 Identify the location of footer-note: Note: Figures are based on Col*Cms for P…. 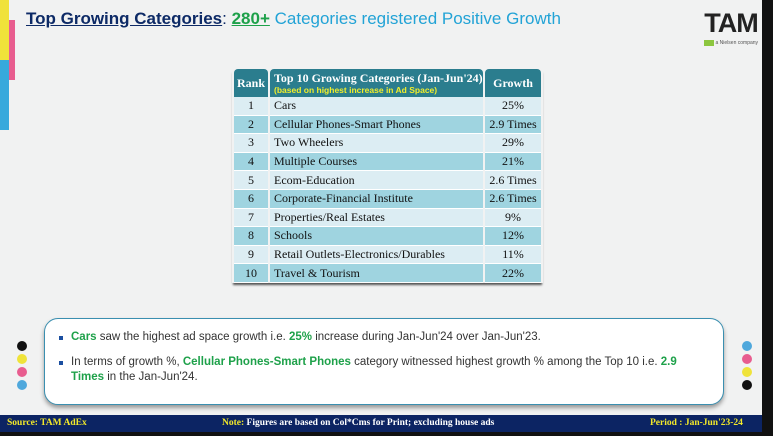
(358, 423).